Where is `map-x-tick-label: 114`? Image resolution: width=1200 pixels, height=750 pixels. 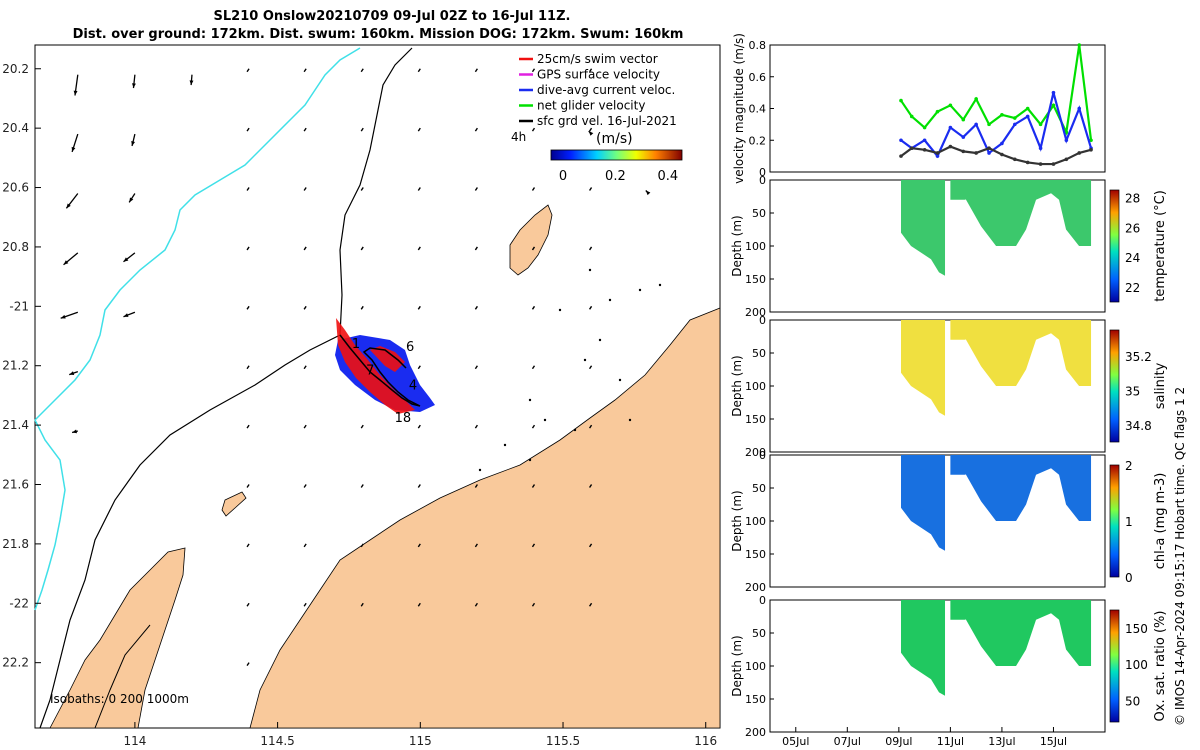
map-x-tick-label: 114 is located at coordinates (134, 741).